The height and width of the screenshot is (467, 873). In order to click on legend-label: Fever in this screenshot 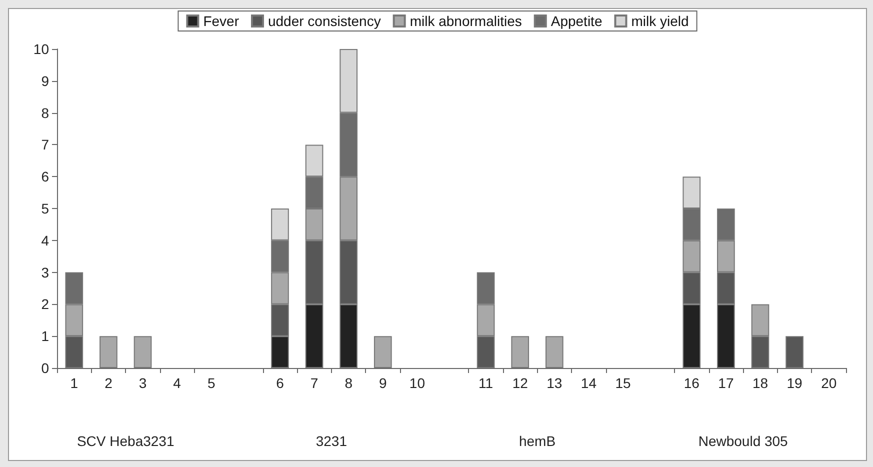, I will do `click(221, 21)`.